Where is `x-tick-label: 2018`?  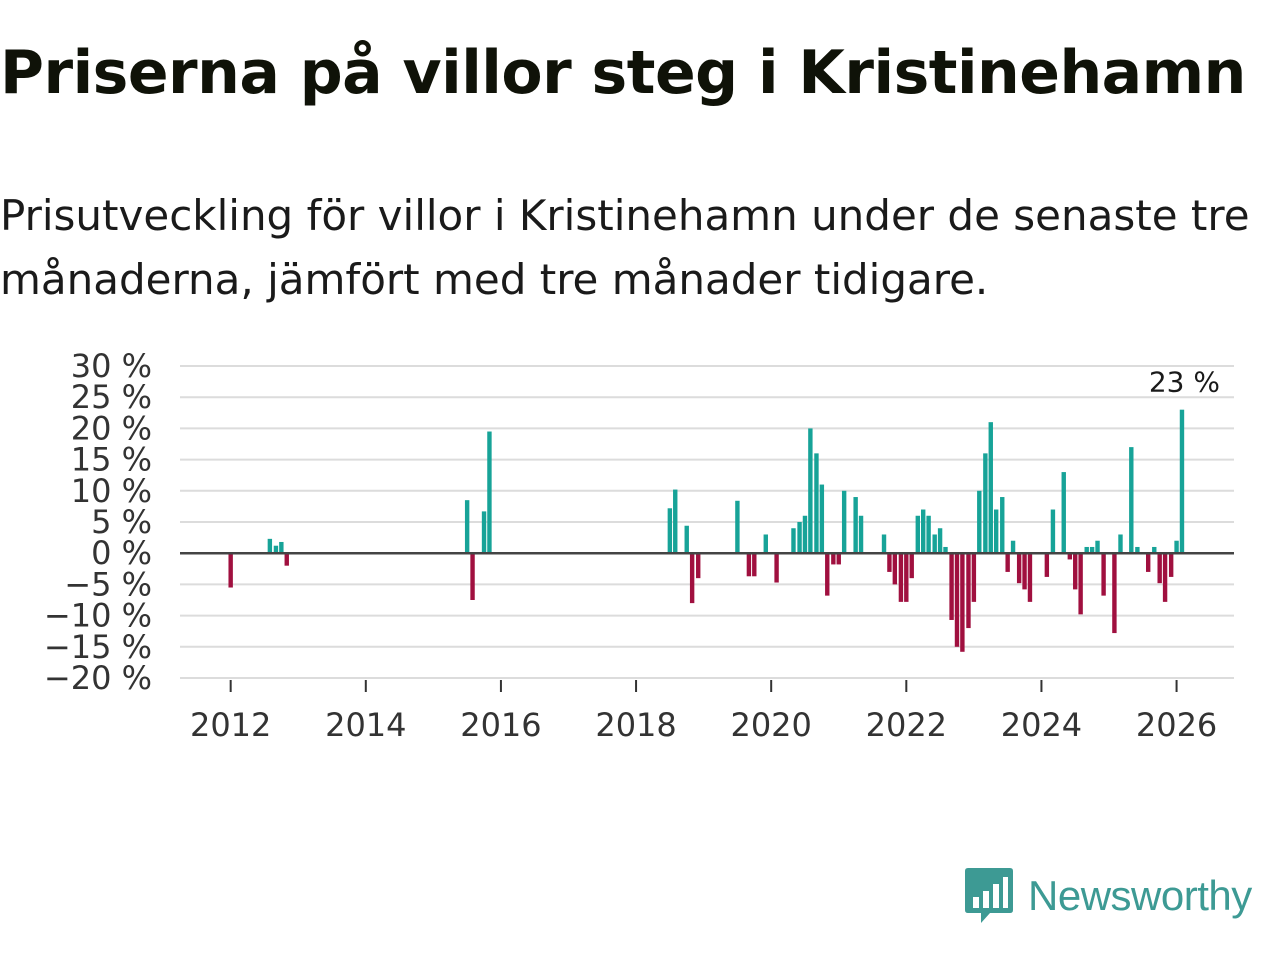
x-tick-label: 2018 is located at coordinates (635, 725).